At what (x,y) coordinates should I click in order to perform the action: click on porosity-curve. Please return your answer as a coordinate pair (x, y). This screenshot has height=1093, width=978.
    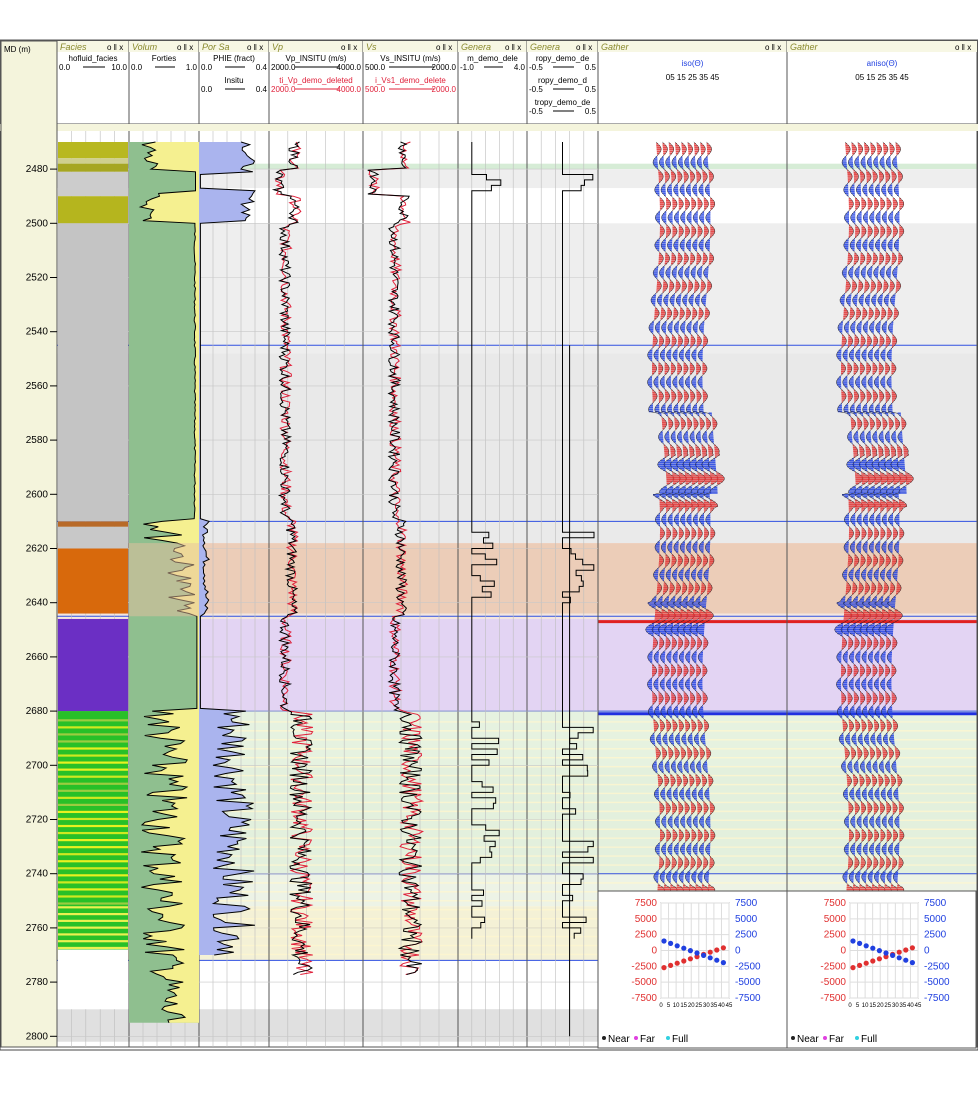
    Looking at the image, I should click on (227, 548).